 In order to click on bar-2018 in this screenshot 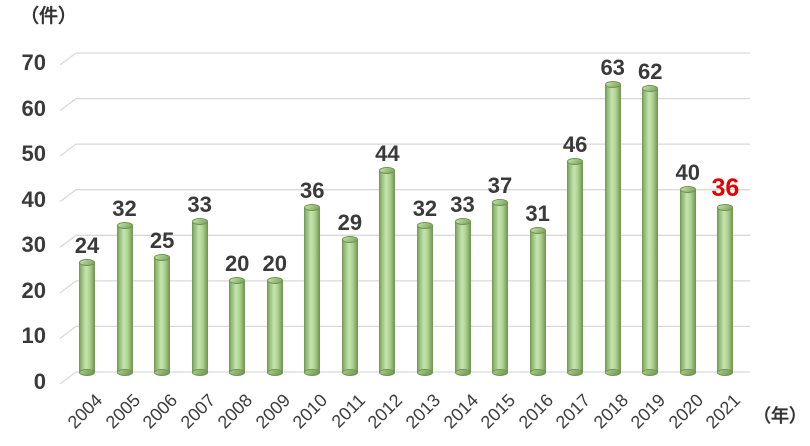, I will do `click(612, 228)`.